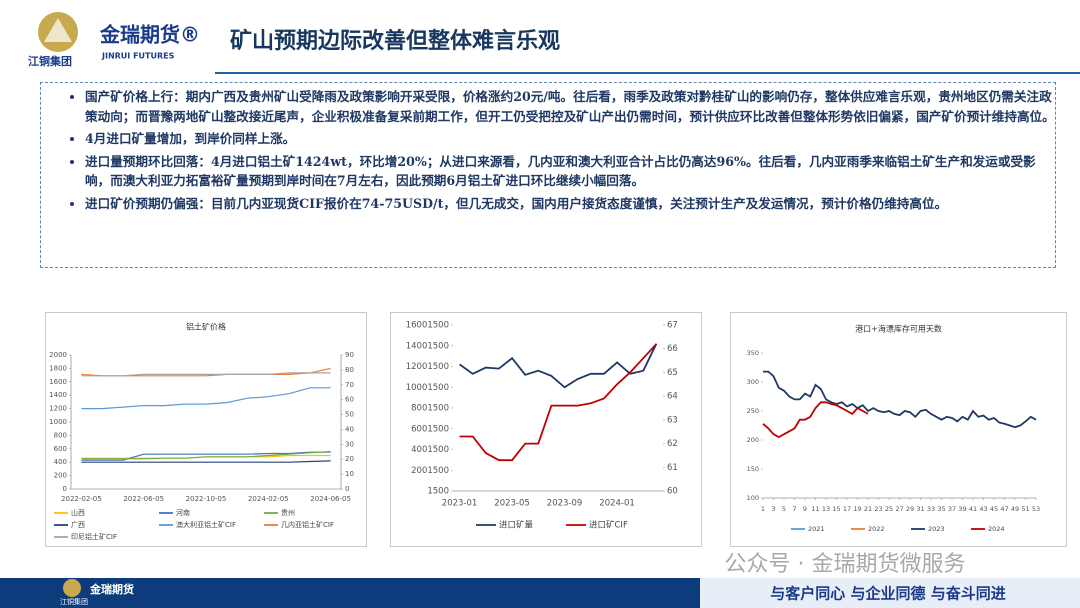 Image resolution: width=1080 pixels, height=608 pixels. I want to click on y2-tick-label: 61, so click(672, 468).